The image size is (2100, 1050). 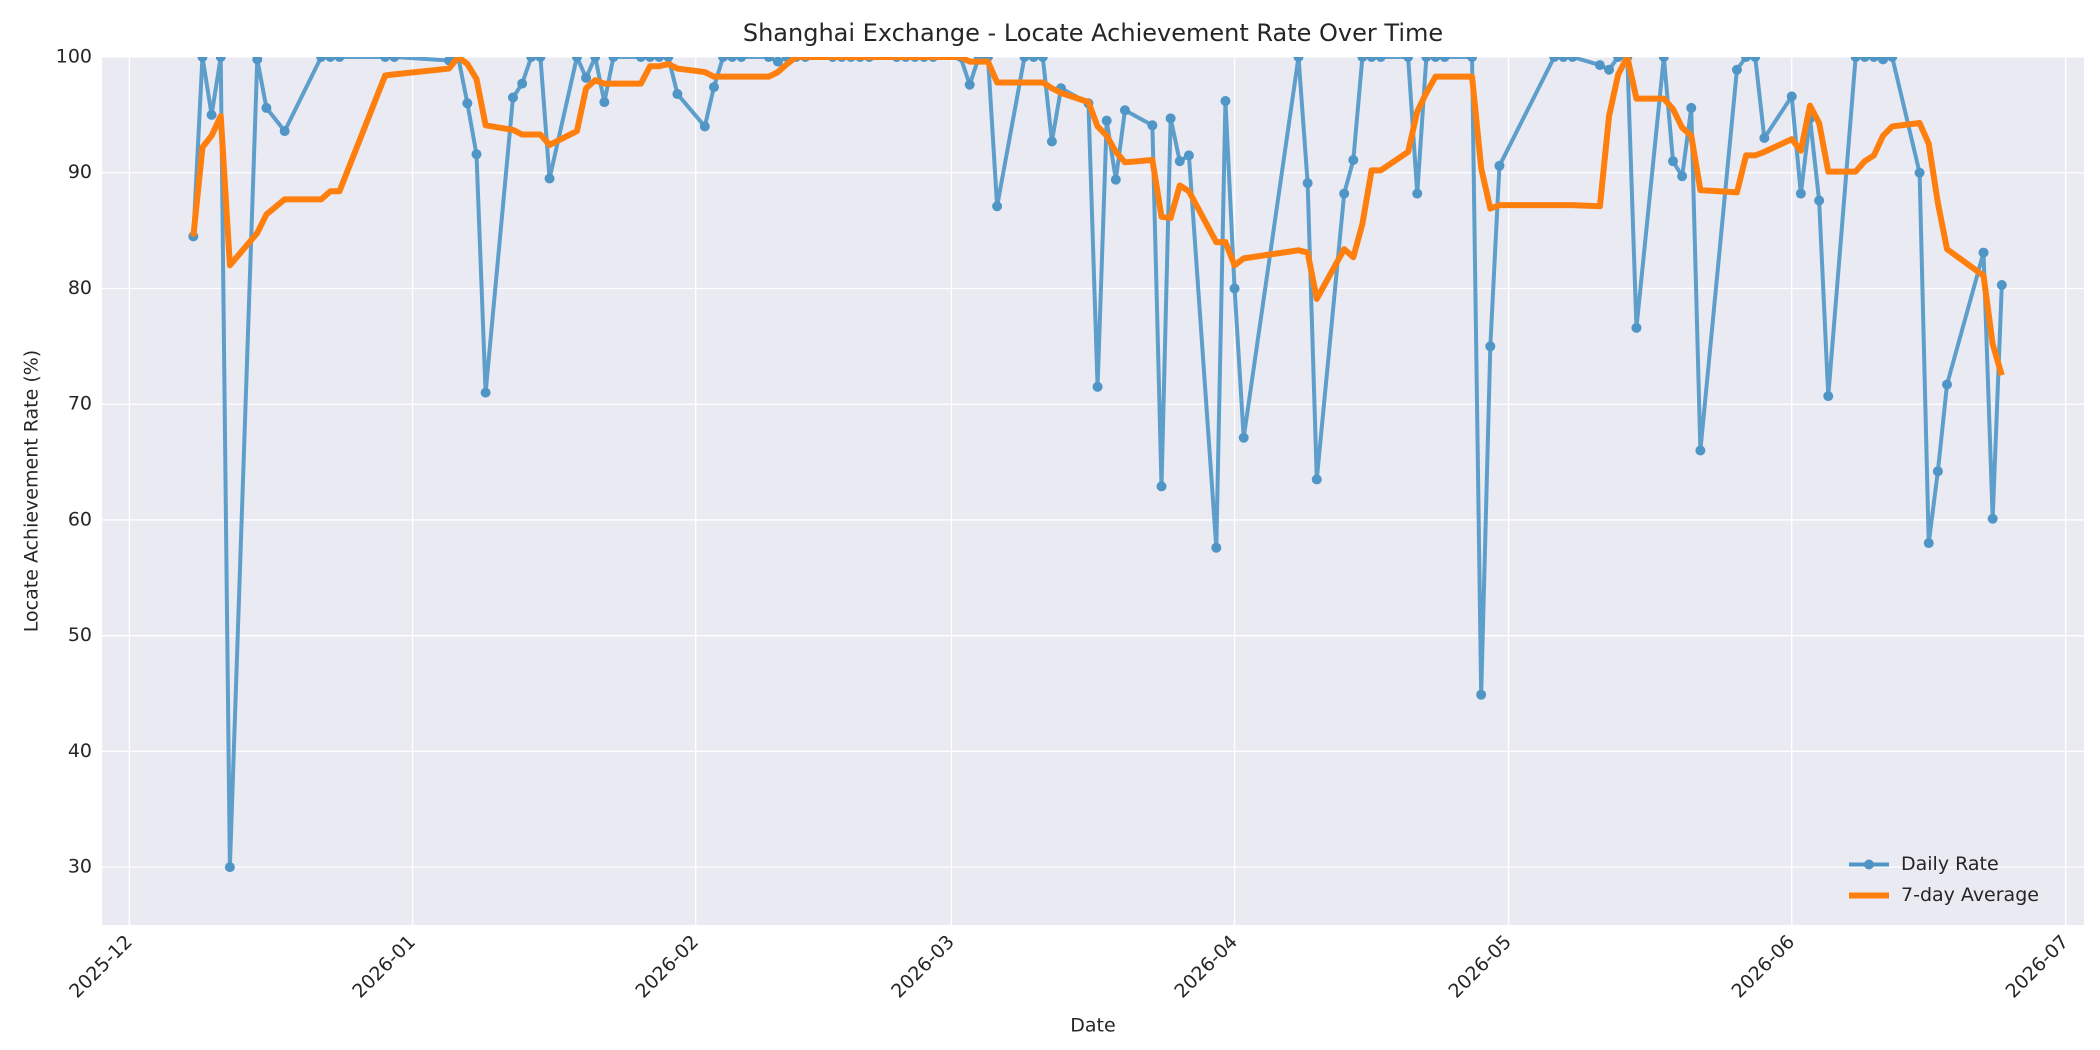 What do you see at coordinates (80, 288) in the screenshot?
I see `y-tick-label: 80` at bounding box center [80, 288].